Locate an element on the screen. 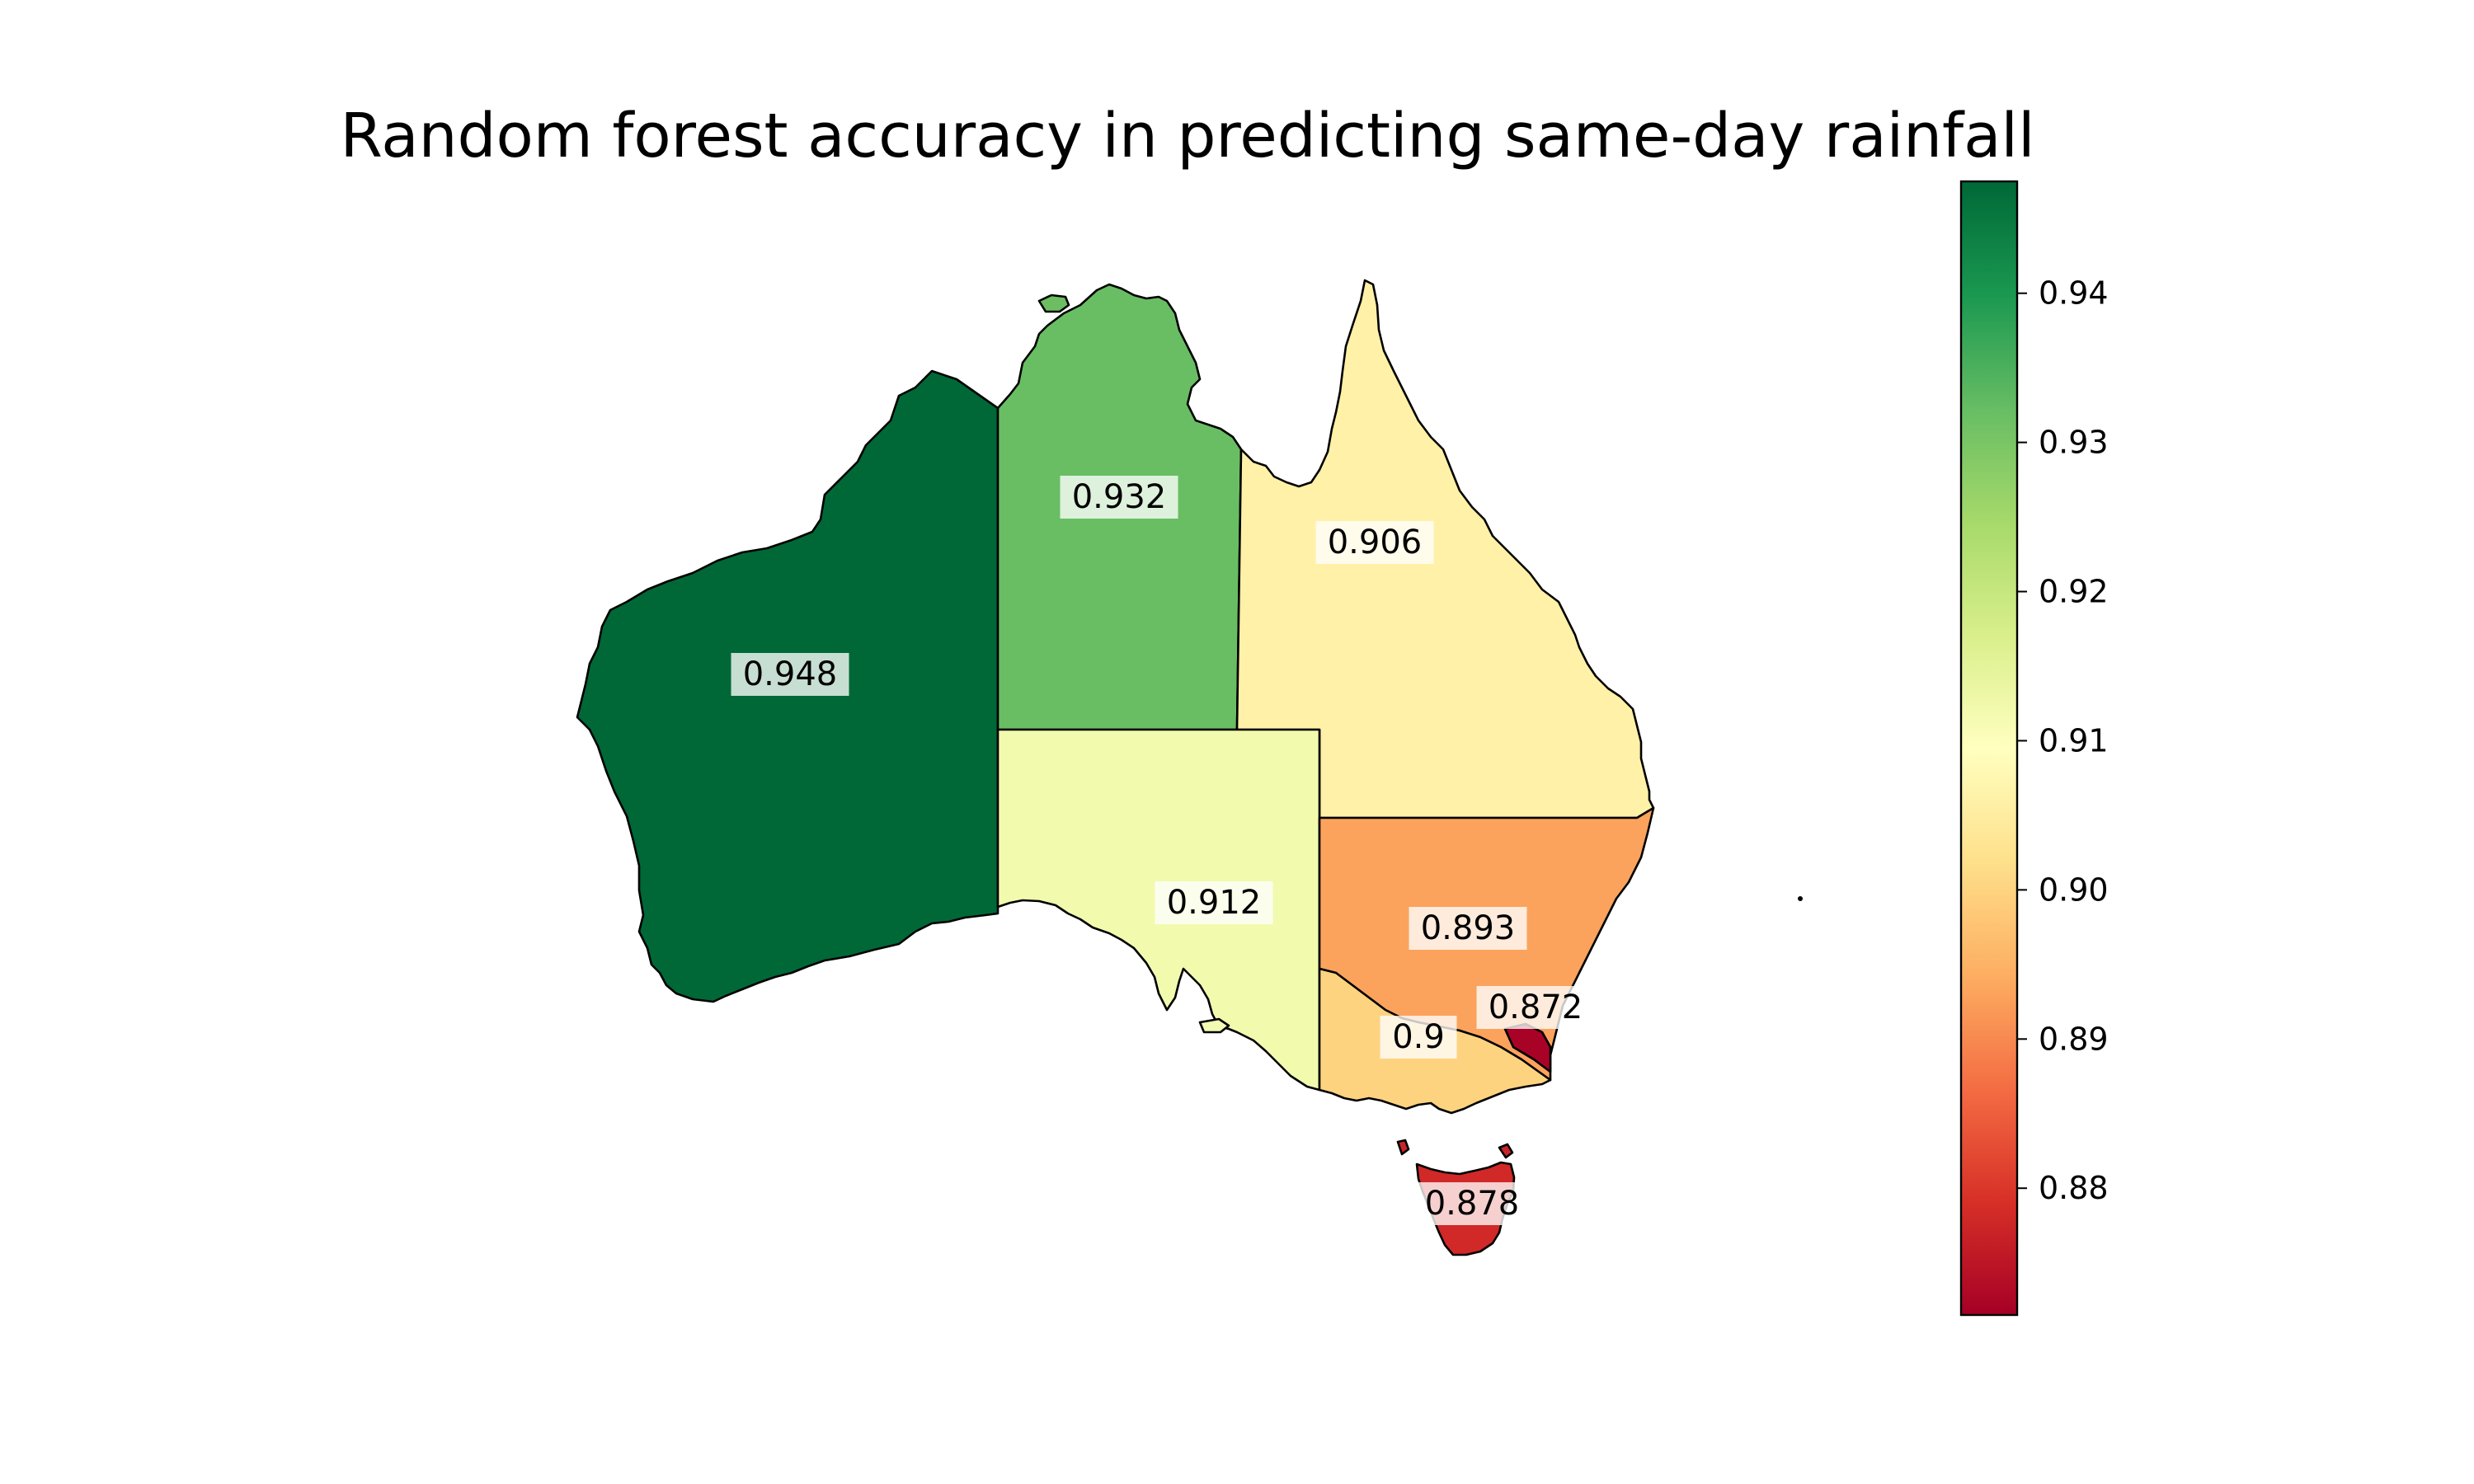 This screenshot has height=1484, width=2474. island-groote is located at coordinates (1053, 303).